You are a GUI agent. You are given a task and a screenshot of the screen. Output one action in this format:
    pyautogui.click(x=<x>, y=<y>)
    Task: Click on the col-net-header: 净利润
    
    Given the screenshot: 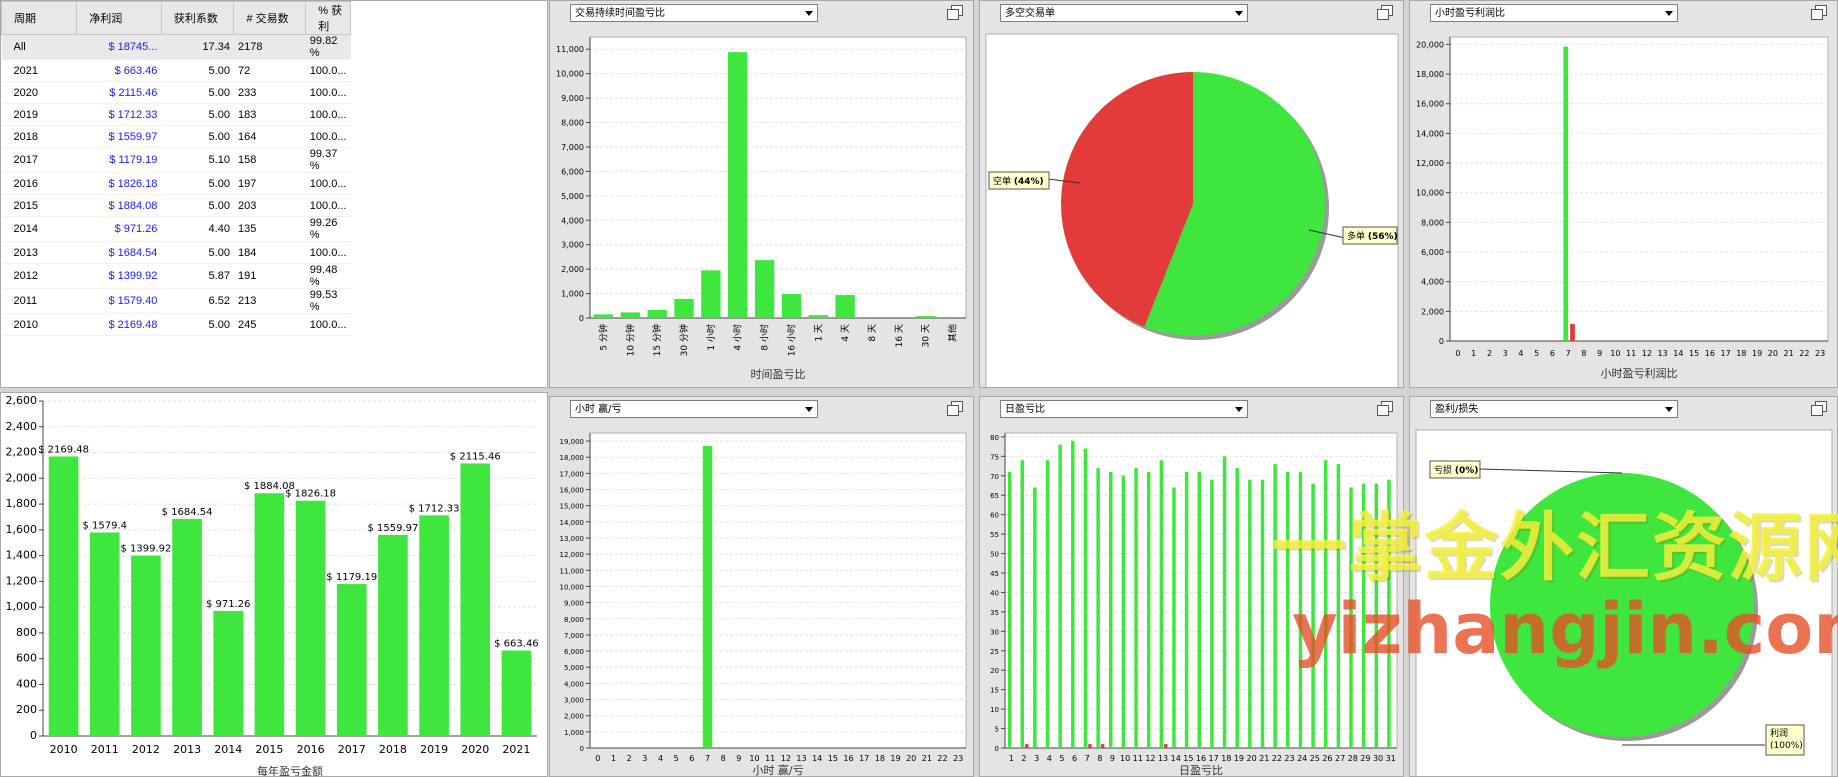 What is the action you would take?
    pyautogui.click(x=119, y=18)
    